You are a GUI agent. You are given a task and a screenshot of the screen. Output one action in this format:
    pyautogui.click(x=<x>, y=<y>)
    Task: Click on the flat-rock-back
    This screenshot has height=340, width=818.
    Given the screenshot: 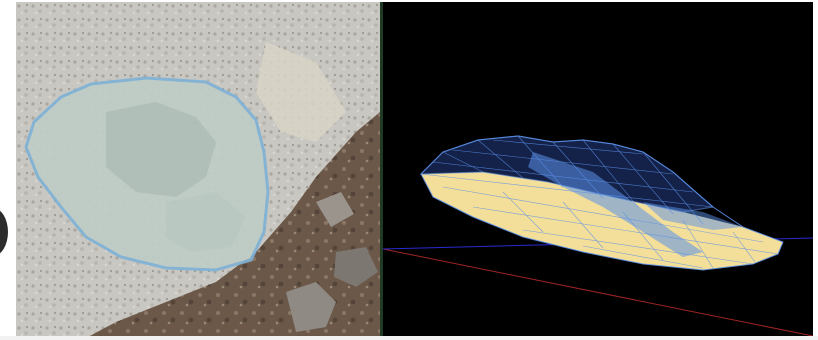 What is the action you would take?
    pyautogui.click(x=301, y=92)
    